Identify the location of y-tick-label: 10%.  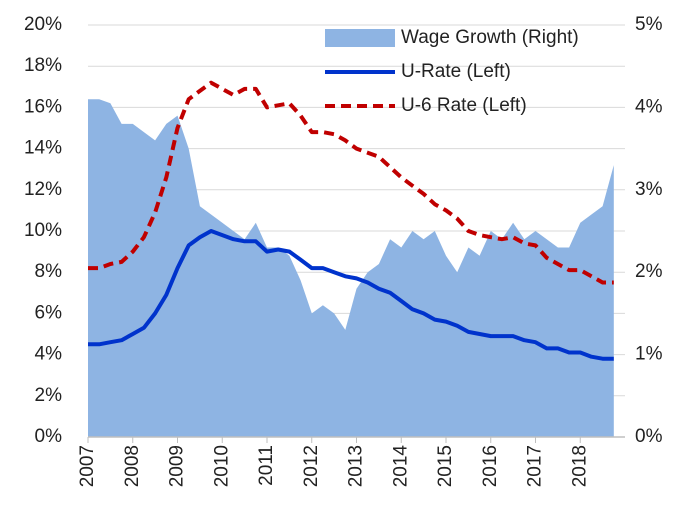
(43, 230).